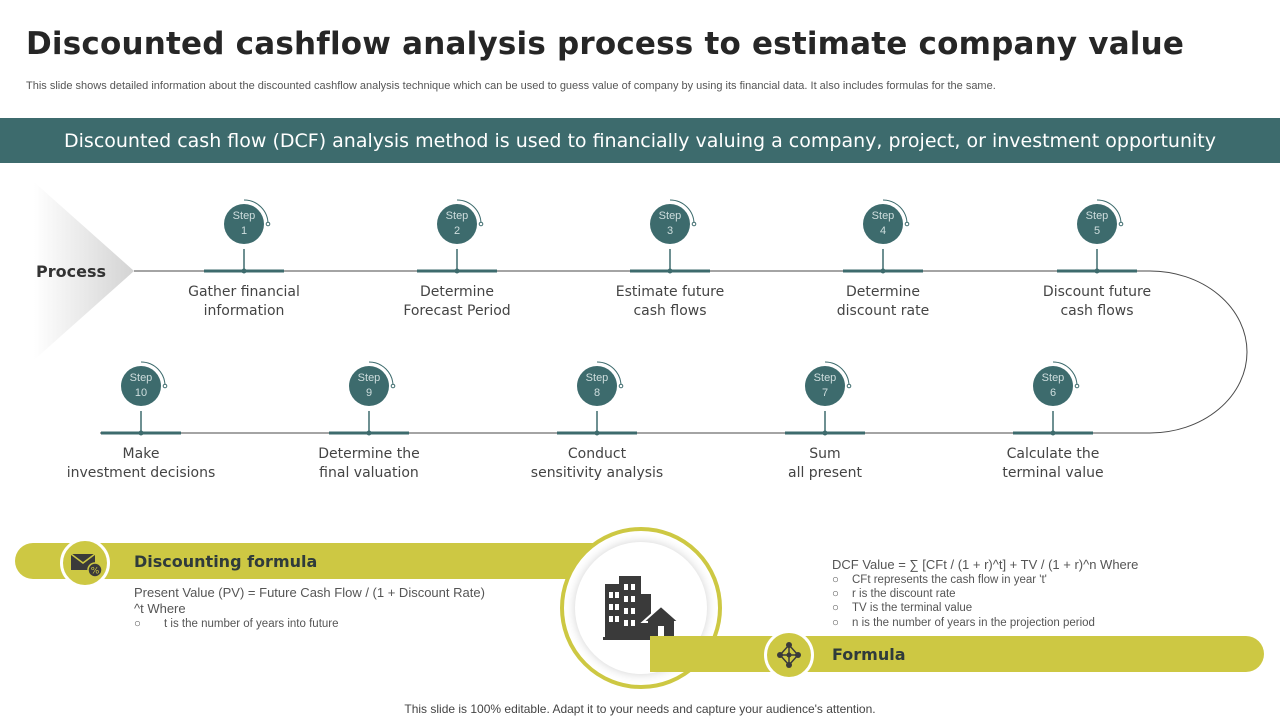  Describe the element at coordinates (597, 473) in the screenshot. I see `step-label-line-2: sensitivity analysis` at that location.